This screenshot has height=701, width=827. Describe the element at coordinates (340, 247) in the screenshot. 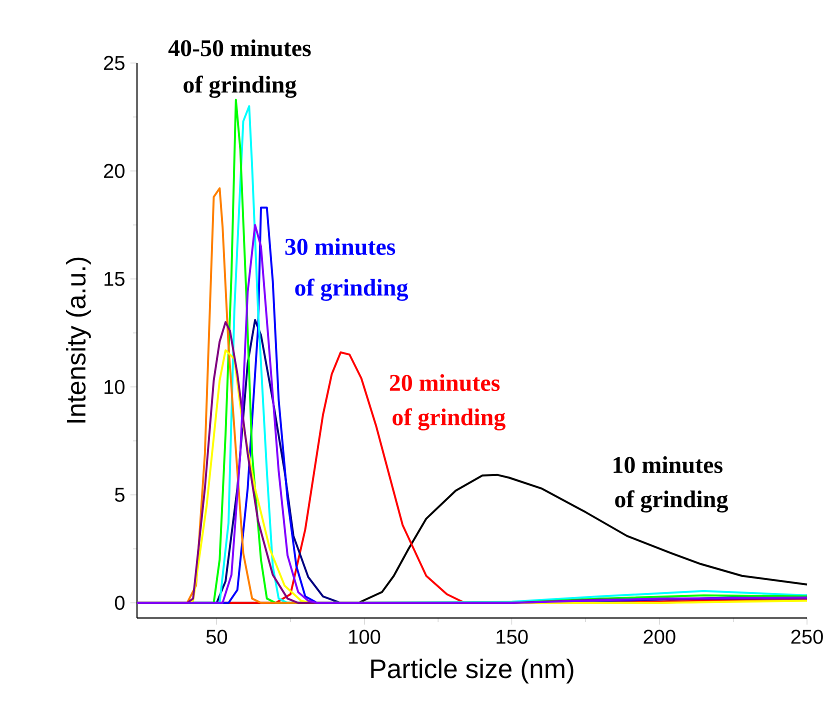

I see `annotation: 30 minutes` at that location.